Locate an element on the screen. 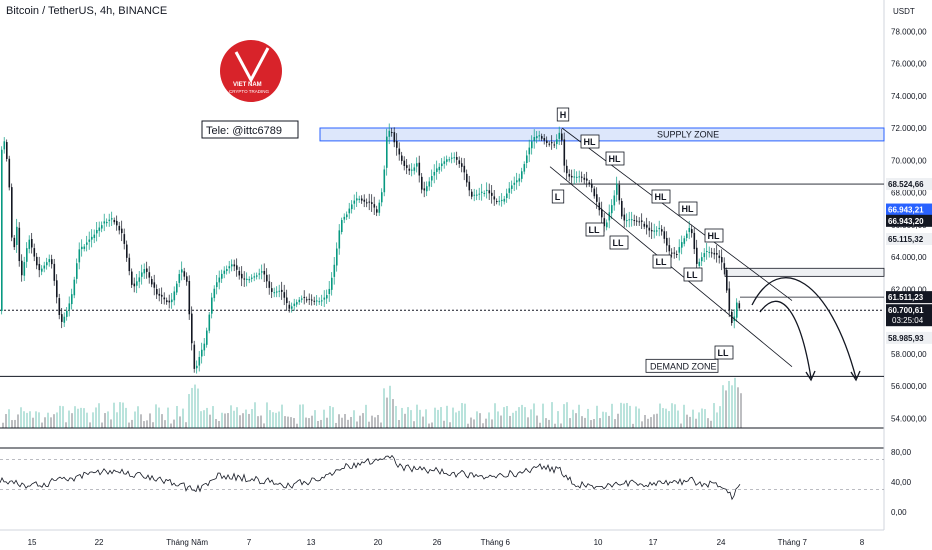  logo-text-line2: CRYPTO TRADING is located at coordinates (249, 91).